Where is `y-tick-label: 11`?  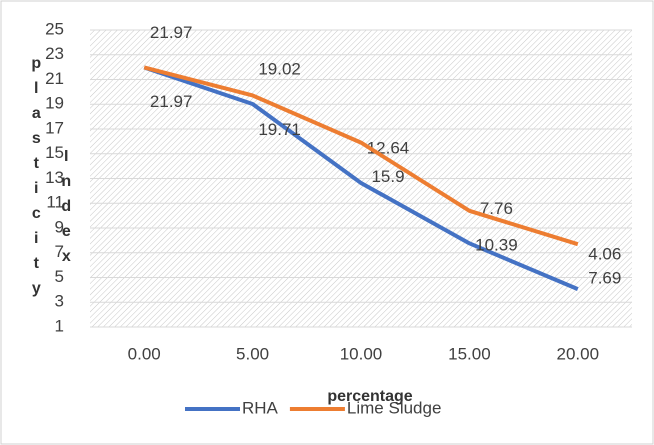
y-tick-label: 11 is located at coordinates (55, 202).